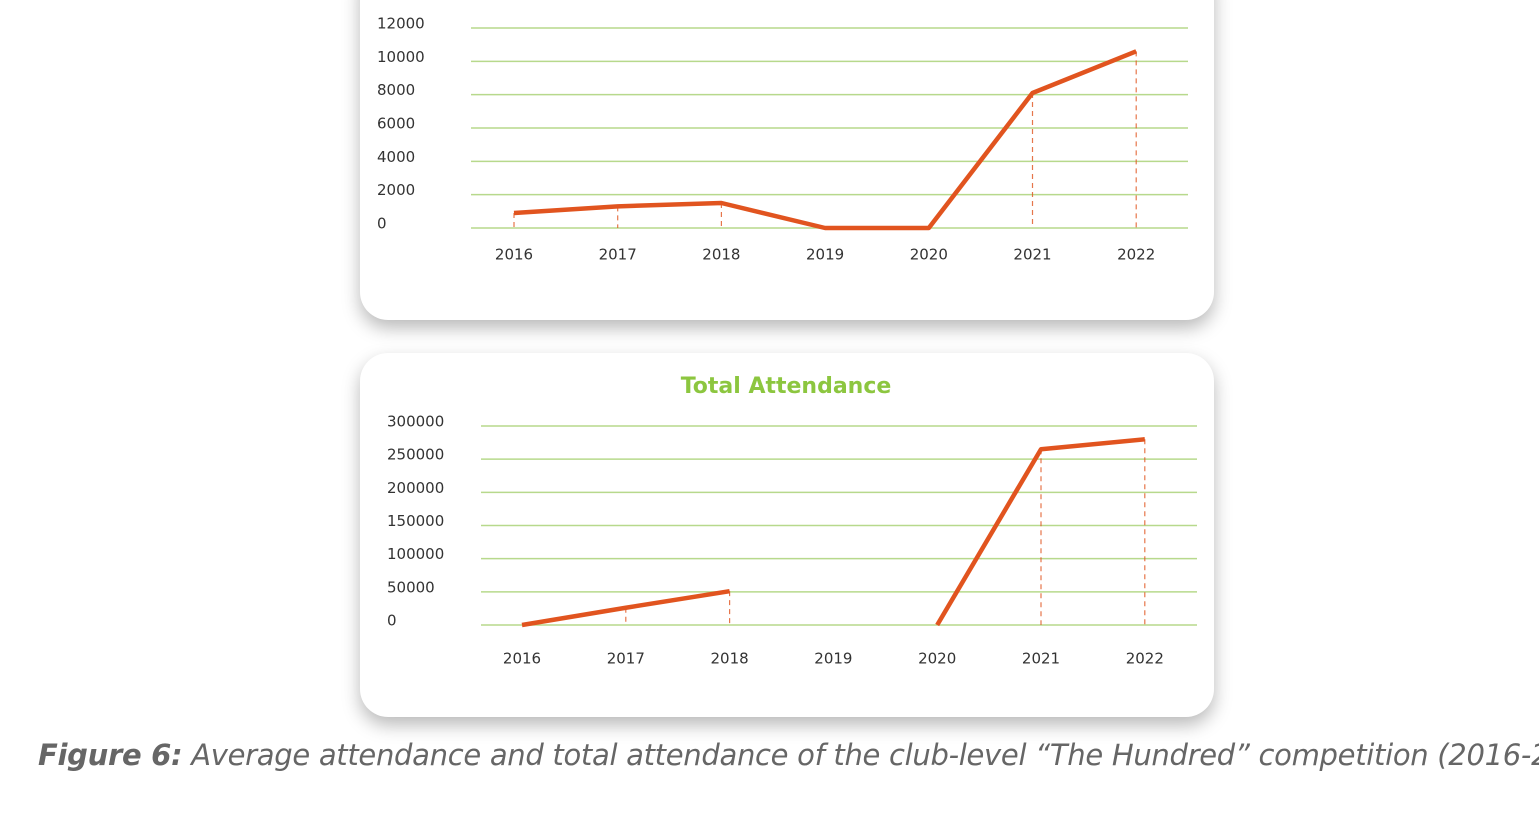  Describe the element at coordinates (401, 24) in the screenshot. I see `y-tick-label: 12000` at that location.